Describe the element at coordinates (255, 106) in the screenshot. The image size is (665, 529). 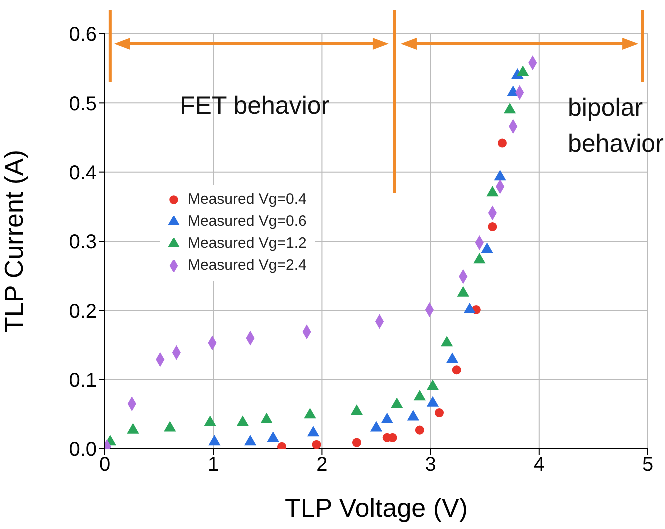
I see `annotation: FET behavior` at that location.